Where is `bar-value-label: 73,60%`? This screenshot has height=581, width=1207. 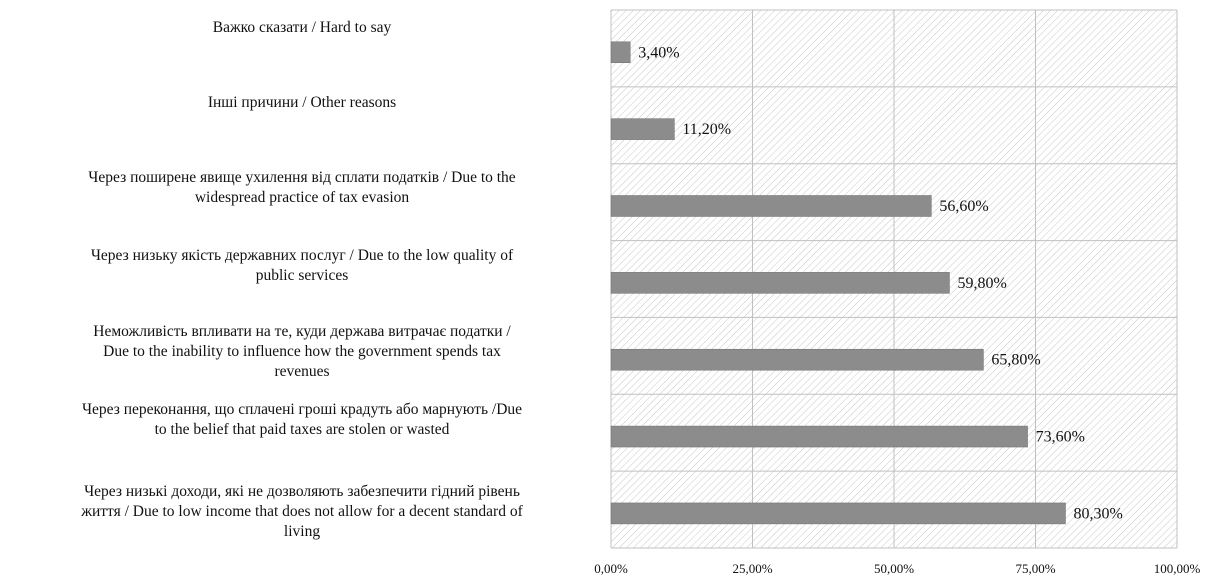
bar-value-label: 73,60% is located at coordinates (1060, 437).